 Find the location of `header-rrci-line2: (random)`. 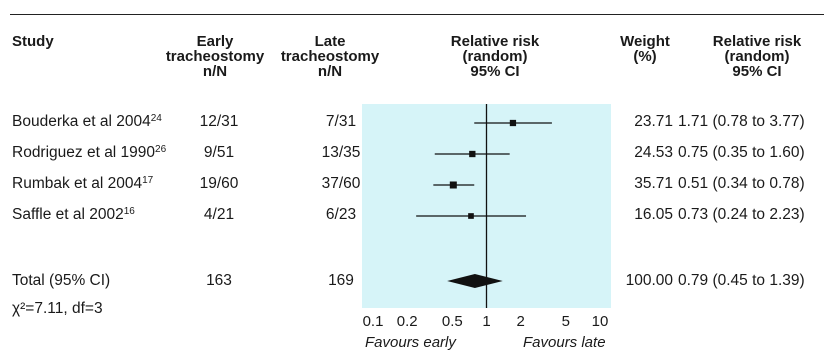

header-rrci-line2: (random) is located at coordinates (757, 56).